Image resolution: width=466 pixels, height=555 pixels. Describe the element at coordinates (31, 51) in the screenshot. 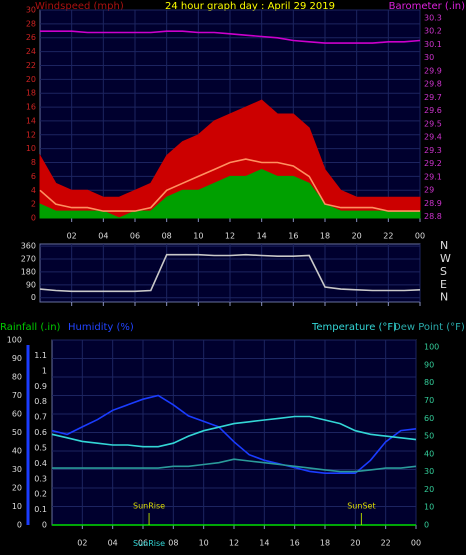

I see `y-tick-label: 24` at that location.